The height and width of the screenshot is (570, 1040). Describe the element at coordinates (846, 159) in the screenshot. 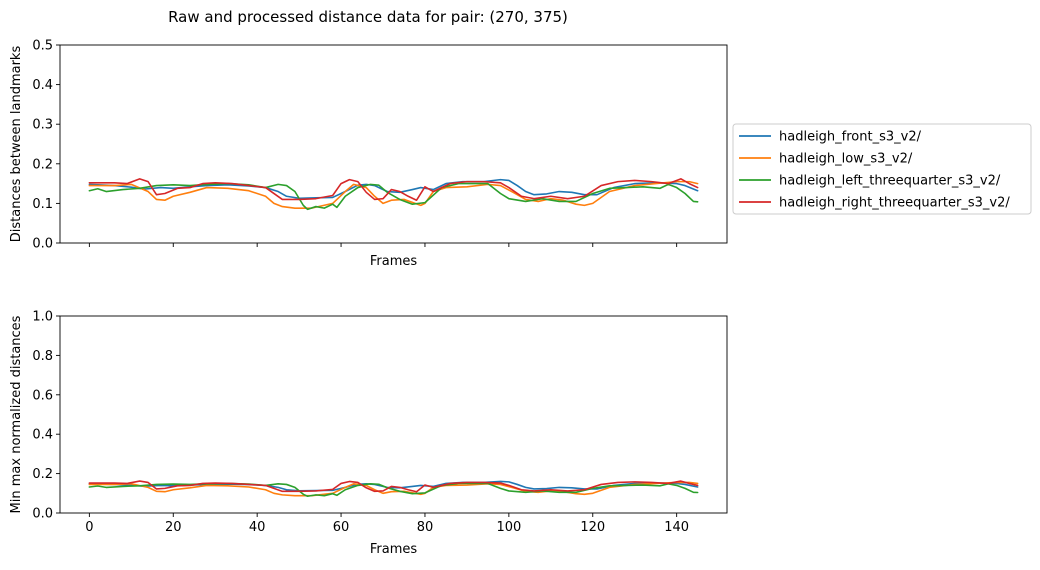

I see `legend-entry-2: hadleigh_low_s3_v2/` at that location.